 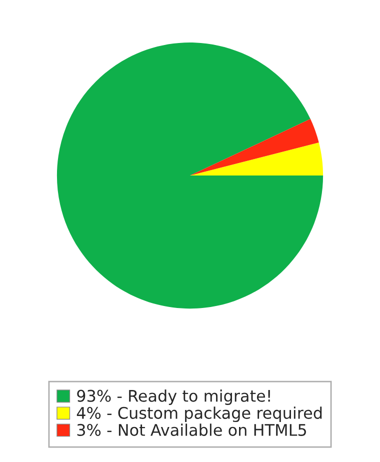 What do you see at coordinates (173, 397) in the screenshot?
I see `legend-label: 93% - Ready to migrate!` at bounding box center [173, 397].